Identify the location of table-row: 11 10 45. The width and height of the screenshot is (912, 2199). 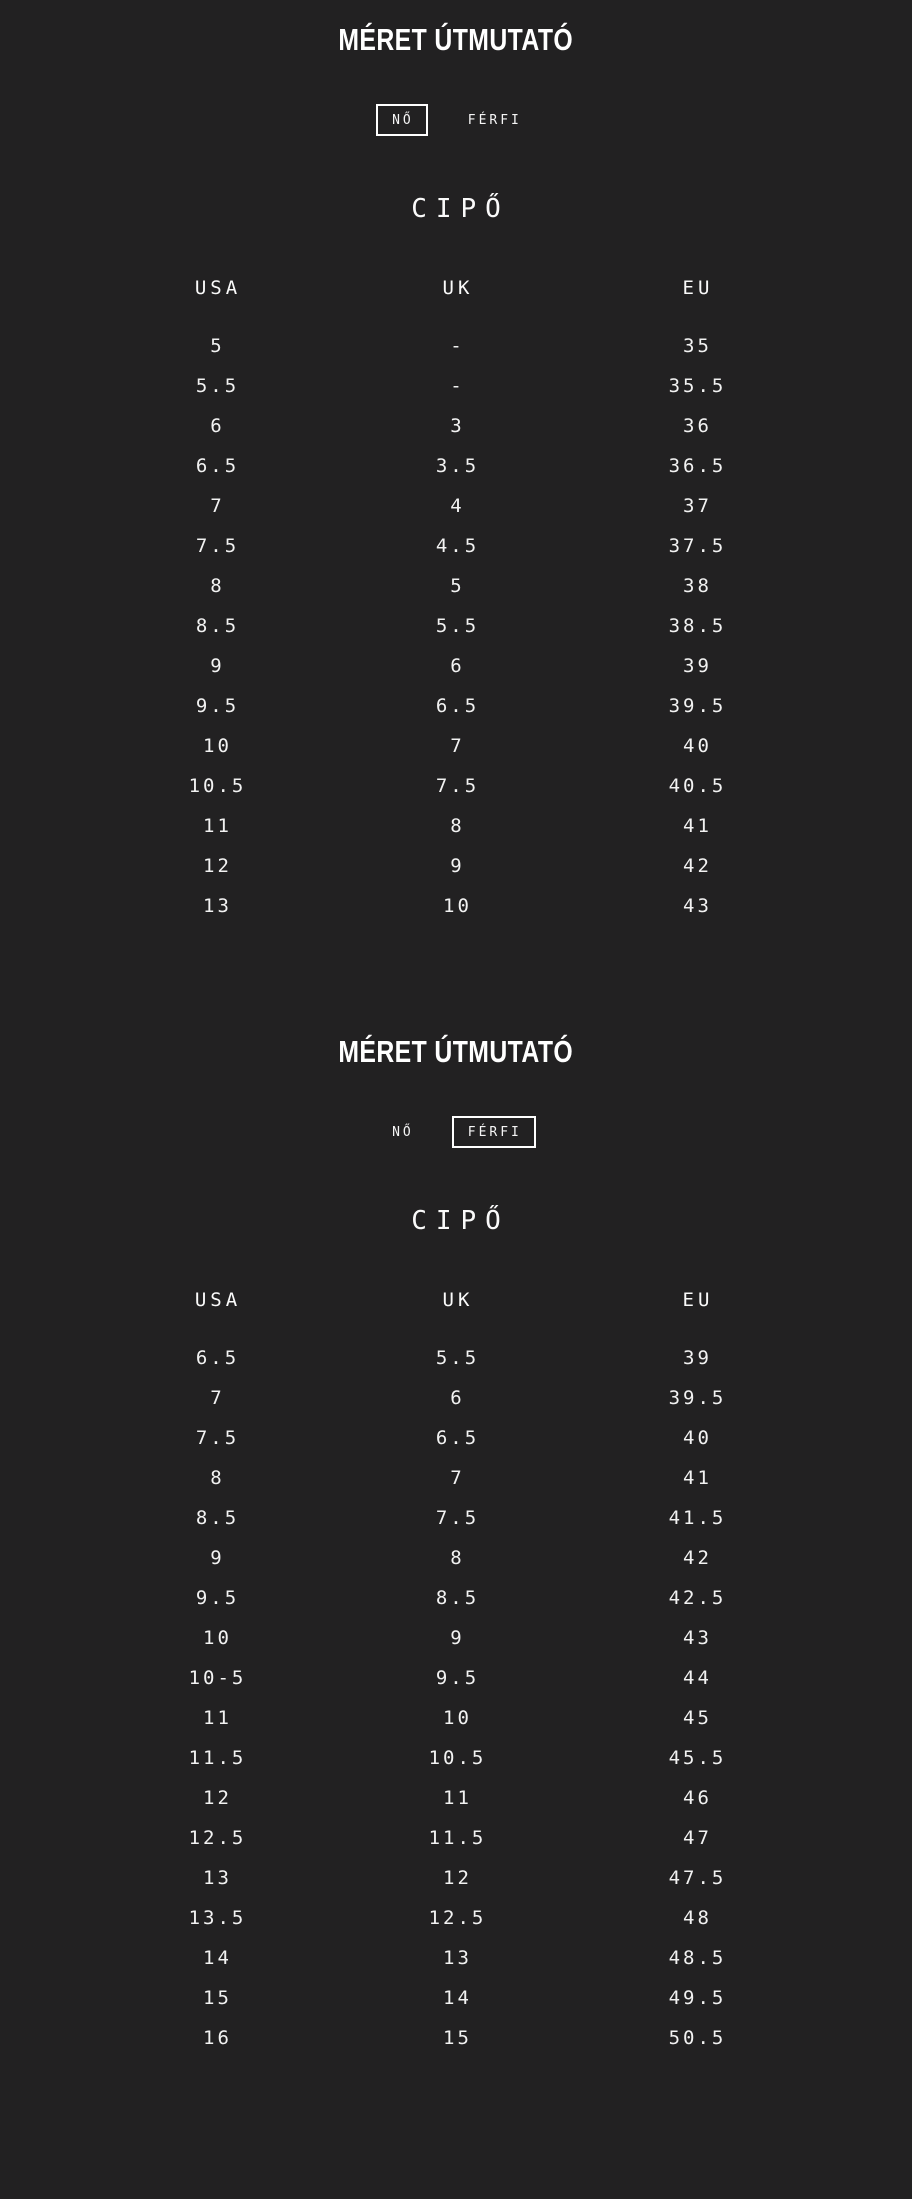
(456, 1718).